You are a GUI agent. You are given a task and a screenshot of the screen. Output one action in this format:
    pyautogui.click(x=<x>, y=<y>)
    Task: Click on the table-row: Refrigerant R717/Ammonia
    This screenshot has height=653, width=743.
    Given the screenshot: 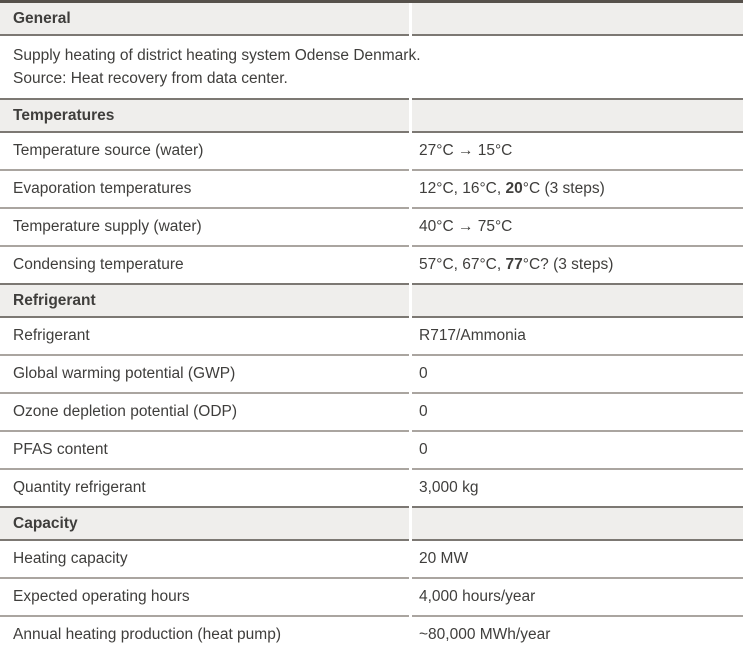 What is the action you would take?
    pyautogui.click(x=371, y=336)
    